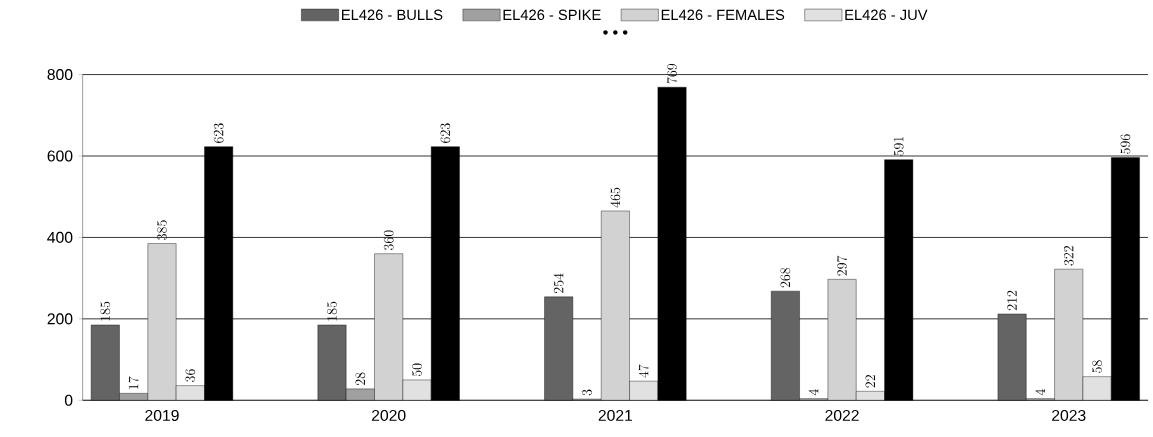  I want to click on legend-label: EL426 - BULLS, so click(392, 15).